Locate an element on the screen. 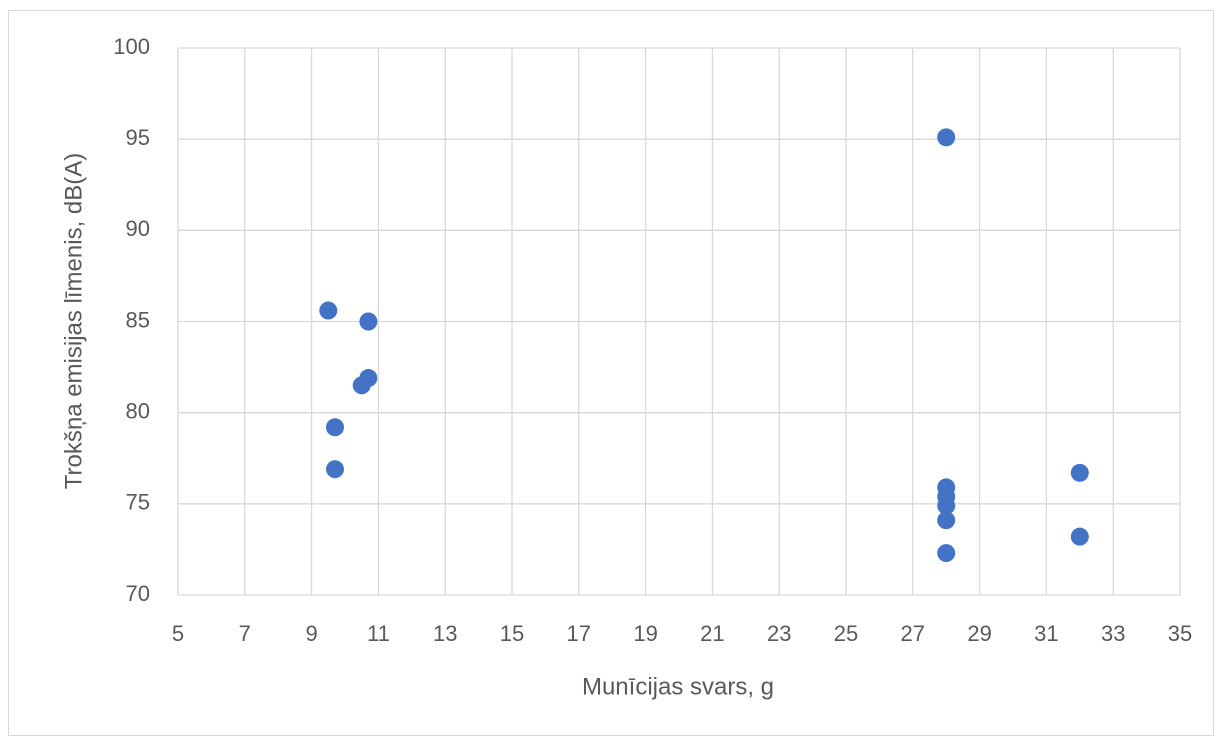 The image size is (1219, 745). x-tick-label: 15 is located at coordinates (512, 633).